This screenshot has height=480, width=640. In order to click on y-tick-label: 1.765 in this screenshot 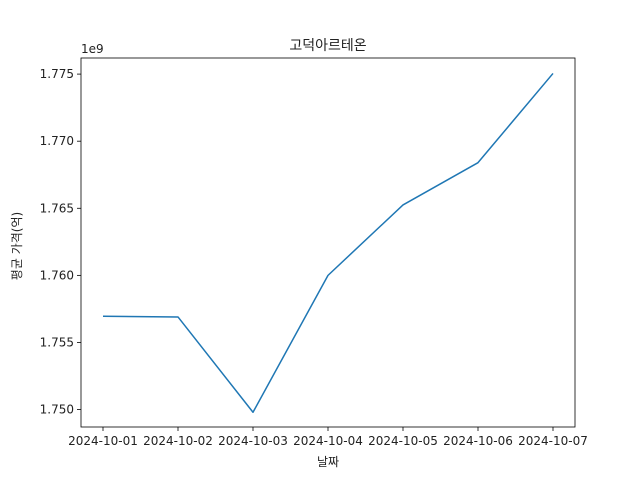, I will do `click(57, 208)`.